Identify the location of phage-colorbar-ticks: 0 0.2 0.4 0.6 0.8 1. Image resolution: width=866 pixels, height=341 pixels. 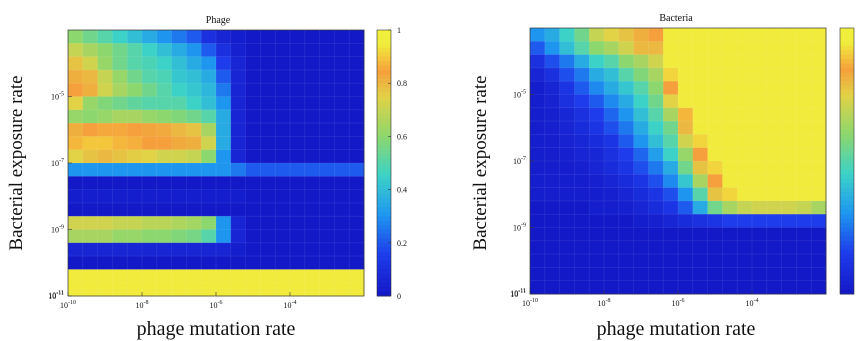
(397, 163).